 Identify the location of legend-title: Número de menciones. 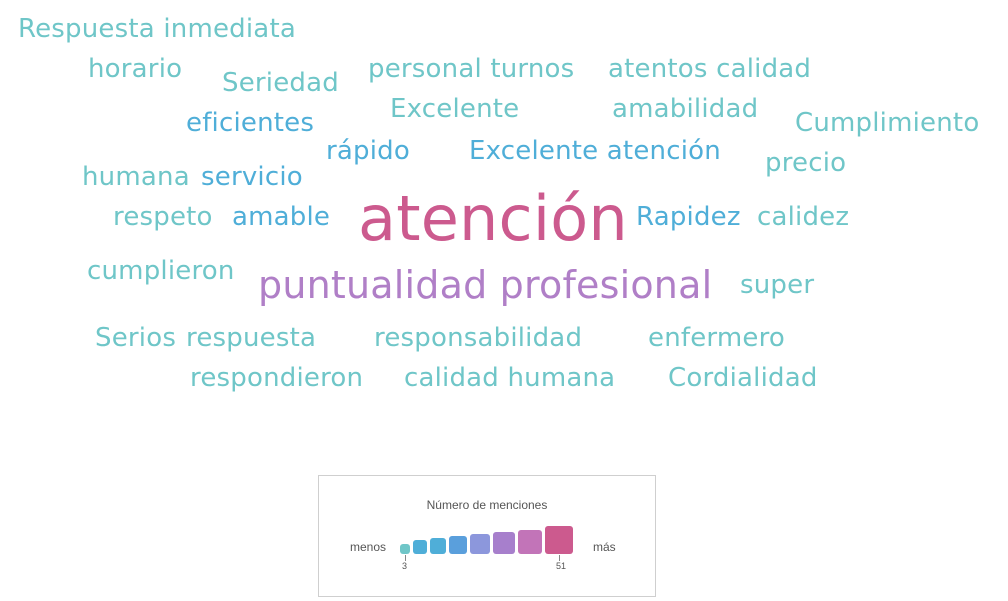
(487, 505).